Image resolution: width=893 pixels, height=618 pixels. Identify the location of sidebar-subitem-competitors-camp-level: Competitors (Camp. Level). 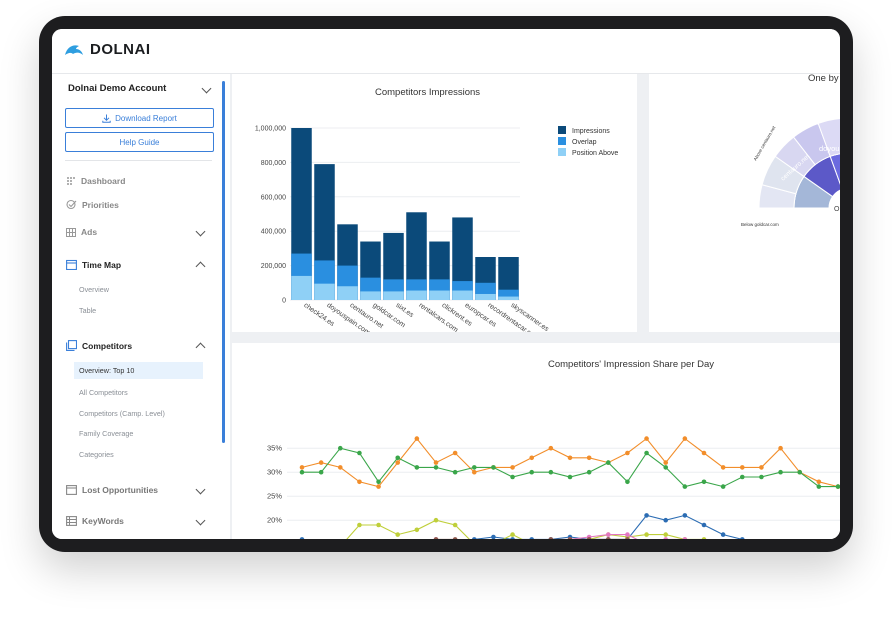
(122, 413).